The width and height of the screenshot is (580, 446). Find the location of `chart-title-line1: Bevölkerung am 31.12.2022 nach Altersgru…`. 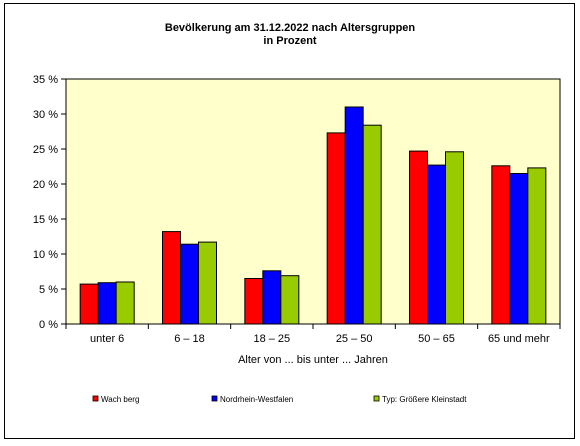

chart-title-line1: Bevölkerung am 31.12.2022 nach Altersgru… is located at coordinates (290, 28).